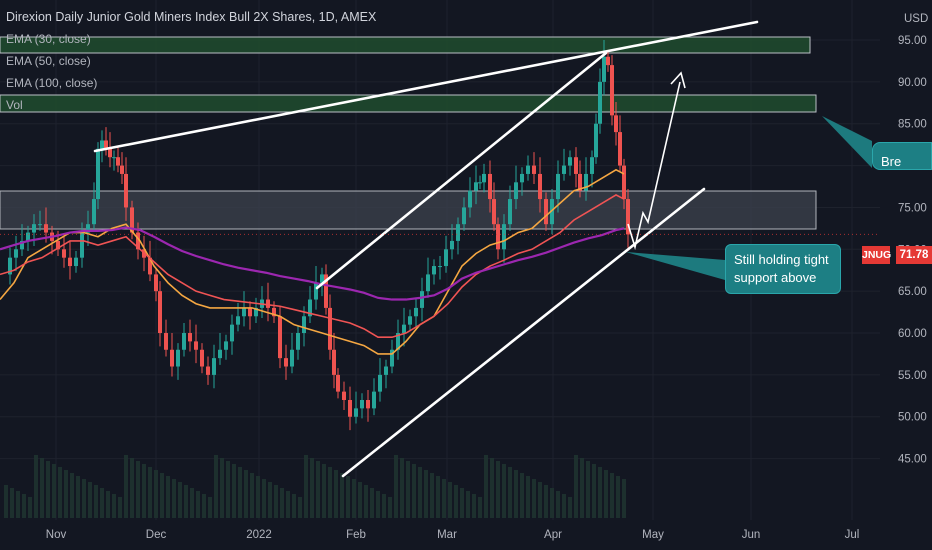  I want to click on legend-ema50: EMA (50, close), so click(48, 61).